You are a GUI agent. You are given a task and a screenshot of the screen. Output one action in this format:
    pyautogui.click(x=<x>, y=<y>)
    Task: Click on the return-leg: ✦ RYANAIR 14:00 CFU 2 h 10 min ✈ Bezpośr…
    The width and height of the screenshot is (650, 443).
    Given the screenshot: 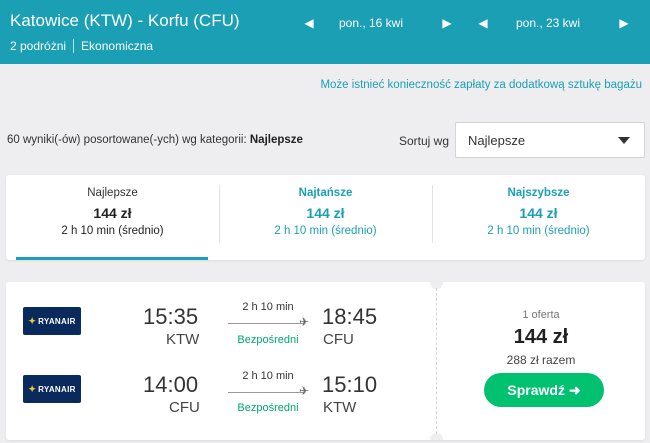 What is the action you would take?
    pyautogui.click(x=221, y=384)
    